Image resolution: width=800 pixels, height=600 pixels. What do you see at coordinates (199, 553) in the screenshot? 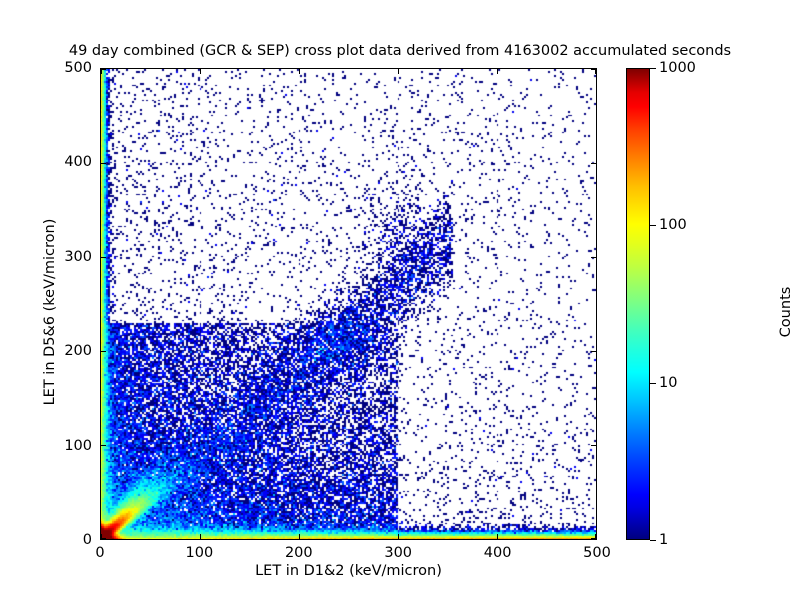
I see `xtick-label: 100` at bounding box center [199, 553].